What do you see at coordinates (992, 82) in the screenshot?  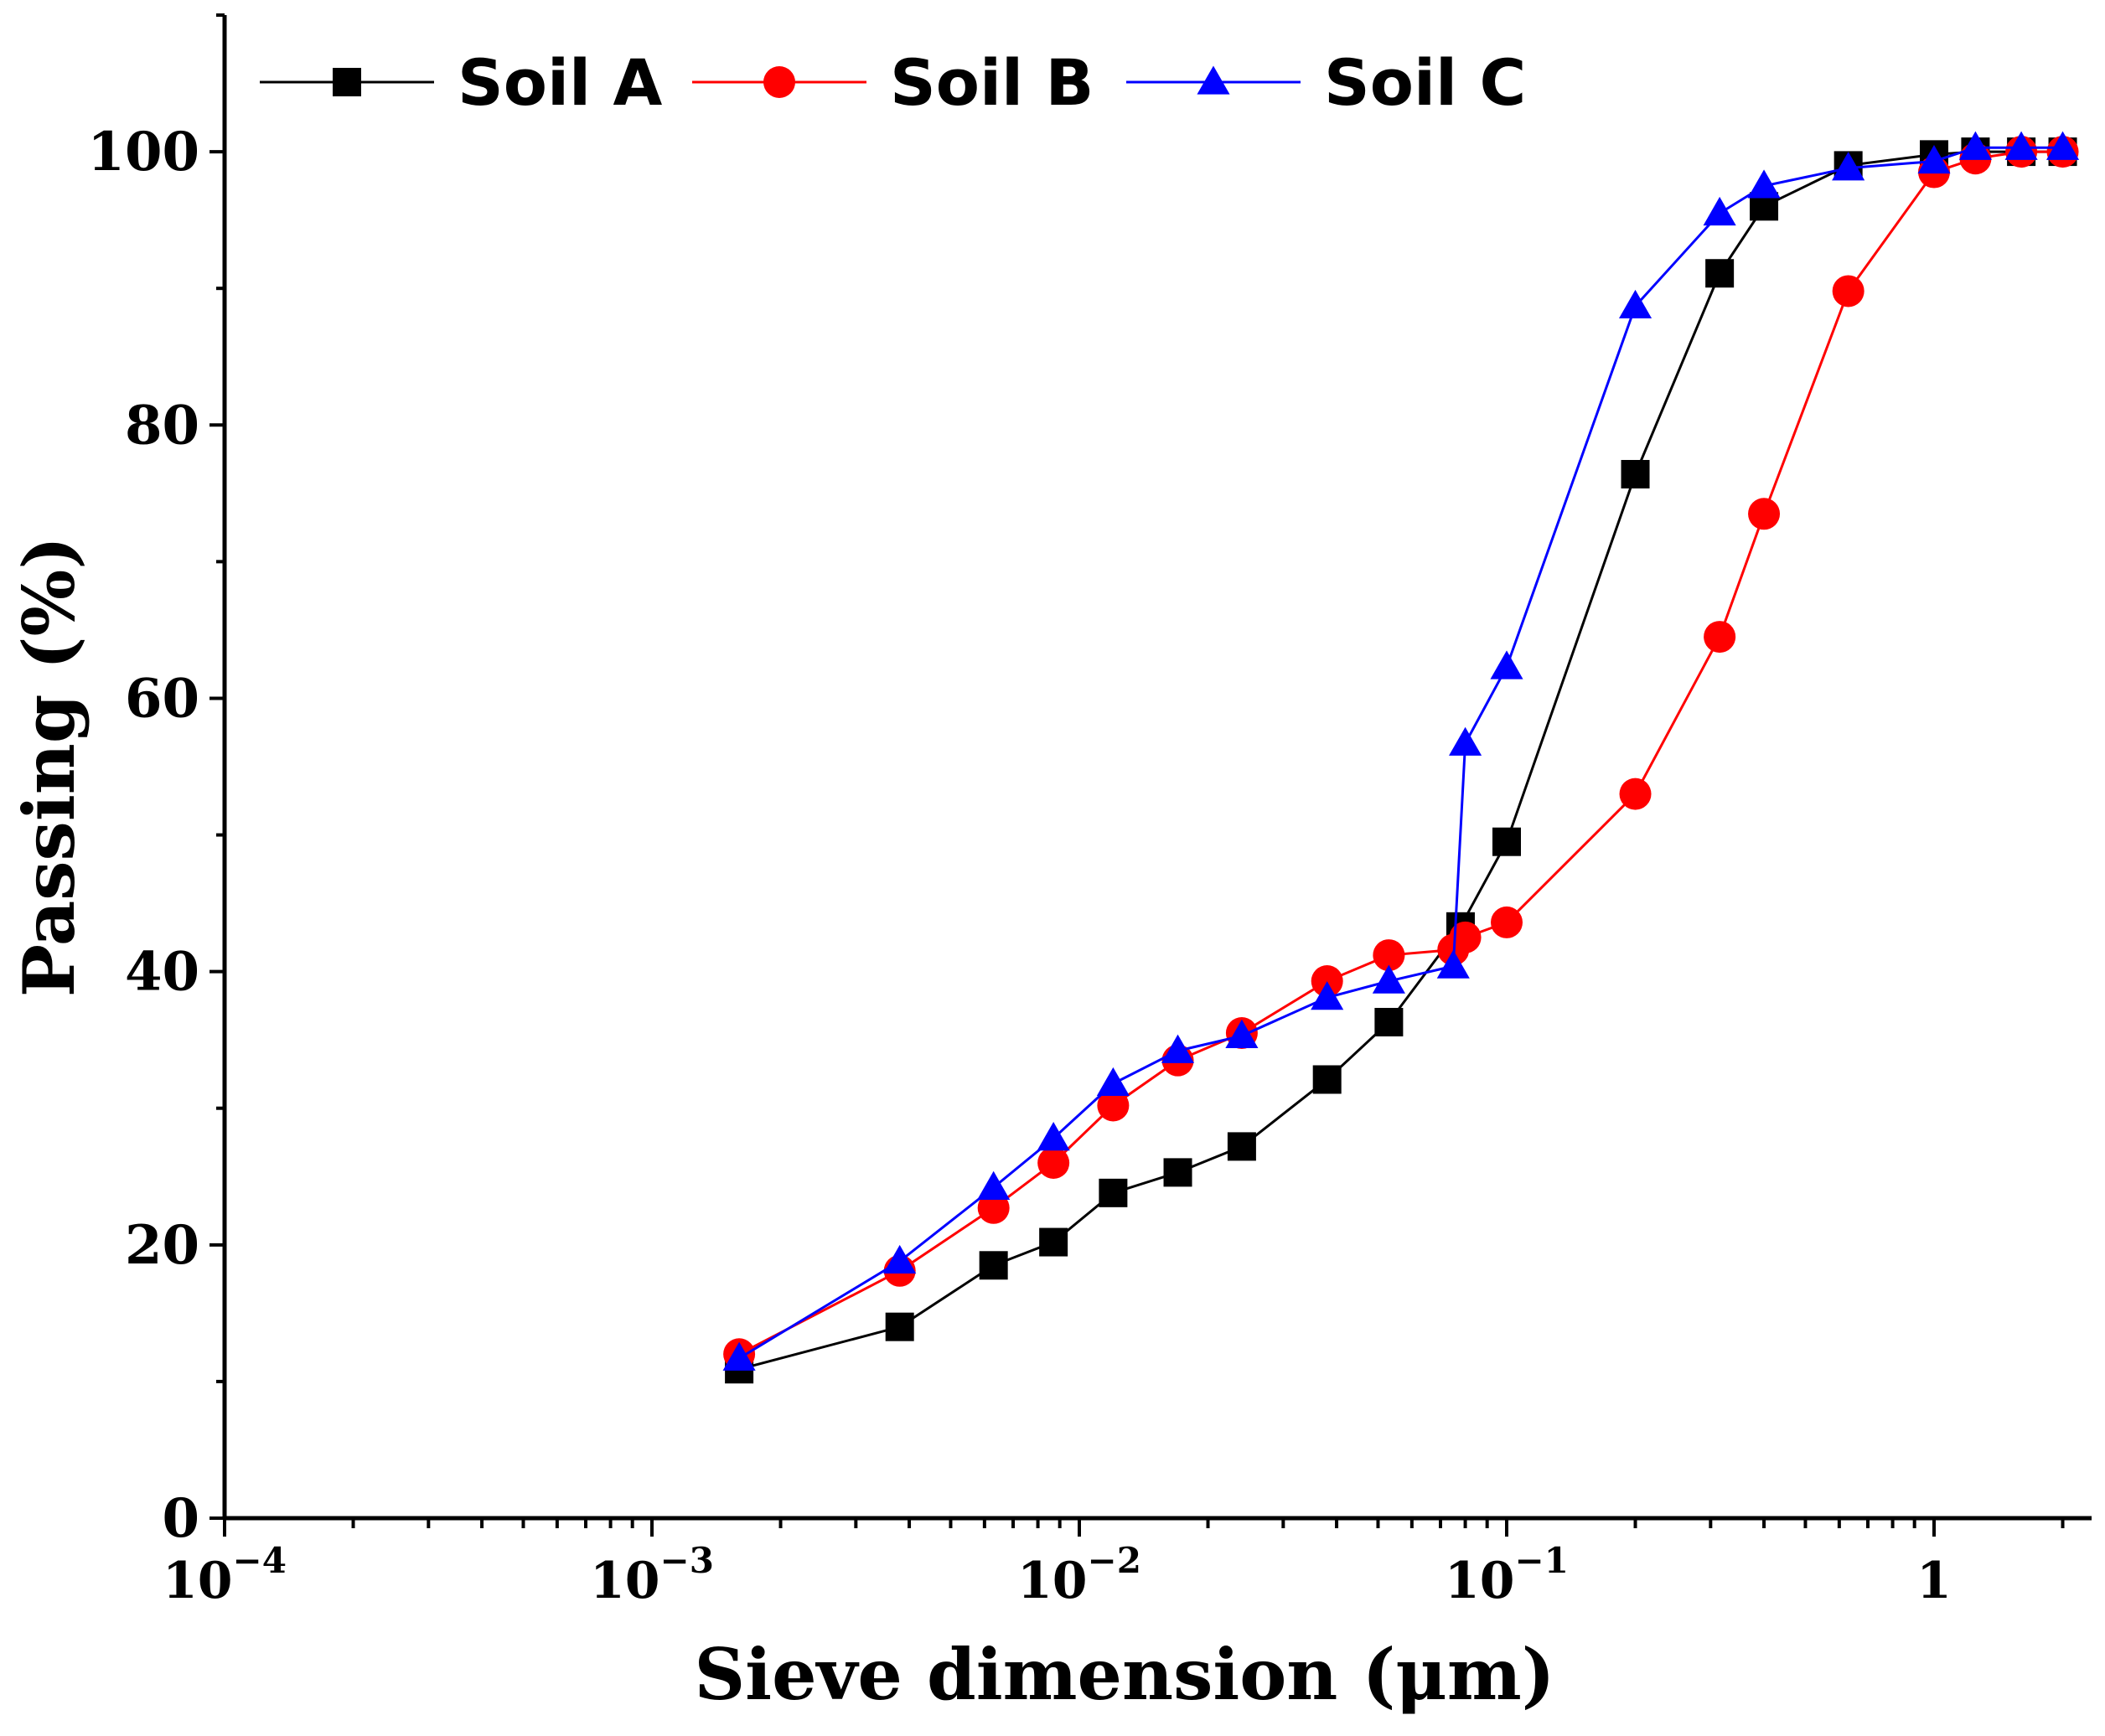 I see `legend-label: Soil B` at bounding box center [992, 82].